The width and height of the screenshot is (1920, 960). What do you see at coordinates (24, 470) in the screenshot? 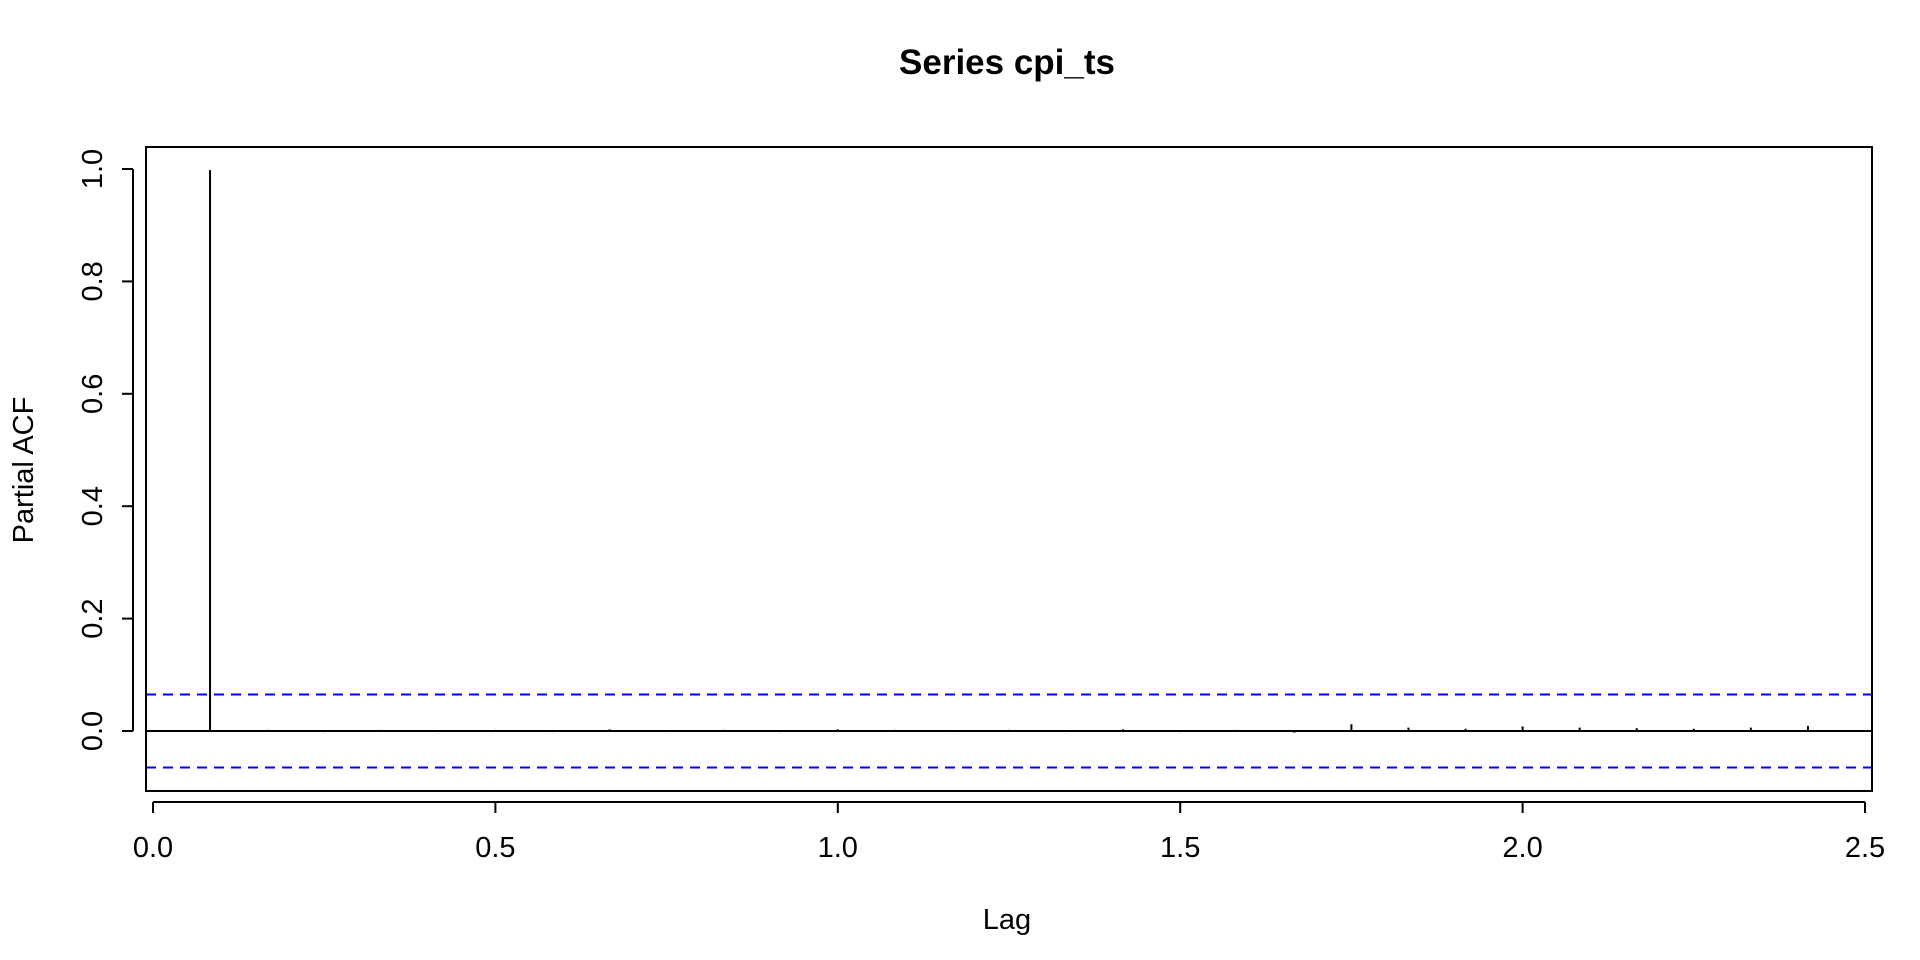
I see `y-axis-label: Partial ACF` at bounding box center [24, 470].